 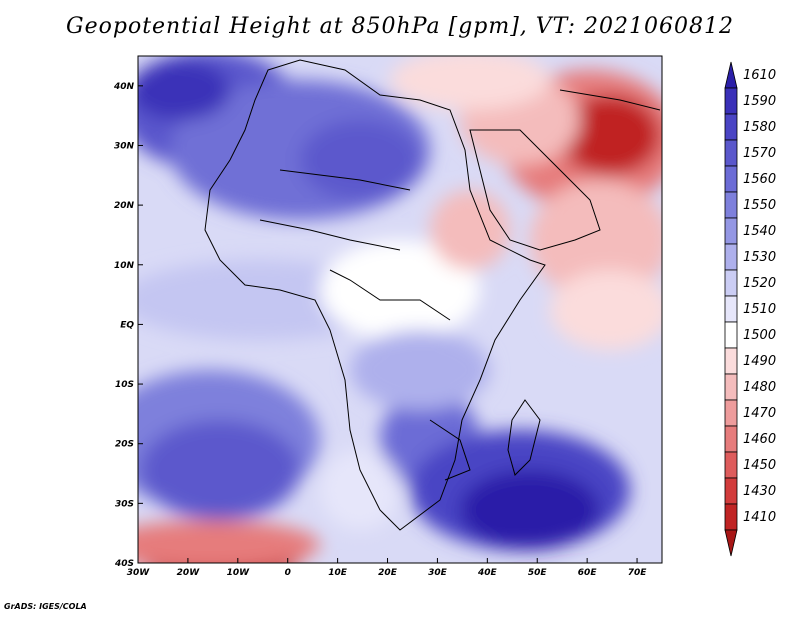 What do you see at coordinates (124, 504) in the screenshot?
I see `lat-tick-label: 30S` at bounding box center [124, 504].